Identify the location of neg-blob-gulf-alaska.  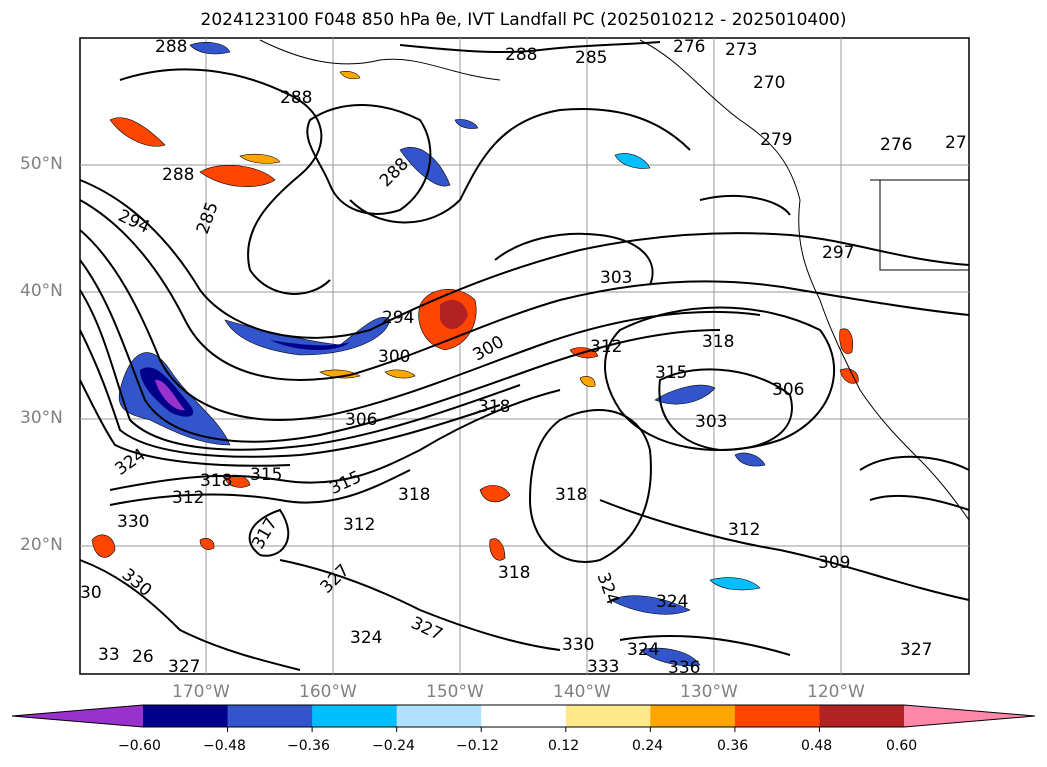
(425, 167).